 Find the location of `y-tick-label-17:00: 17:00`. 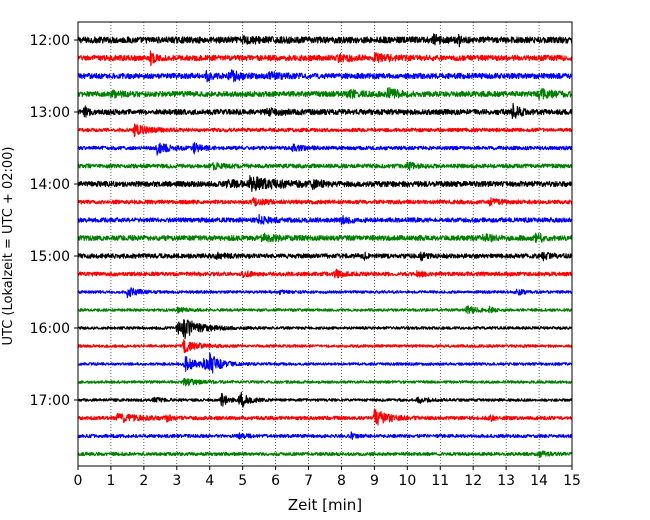

y-tick-label-17:00: 17:00 is located at coordinates (50, 401).